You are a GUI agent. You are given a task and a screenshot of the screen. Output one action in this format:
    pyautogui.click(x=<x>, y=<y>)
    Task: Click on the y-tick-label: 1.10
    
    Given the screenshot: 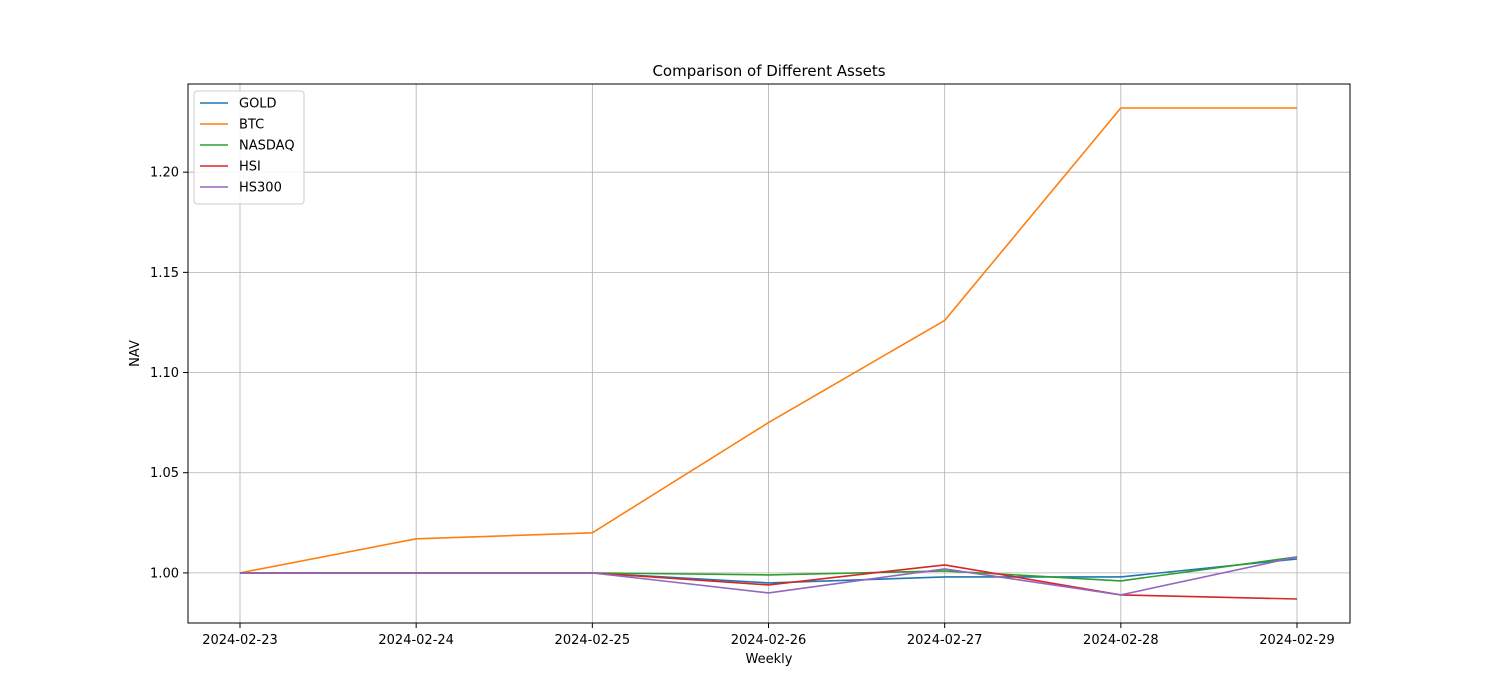 What is the action you would take?
    pyautogui.click(x=164, y=373)
    